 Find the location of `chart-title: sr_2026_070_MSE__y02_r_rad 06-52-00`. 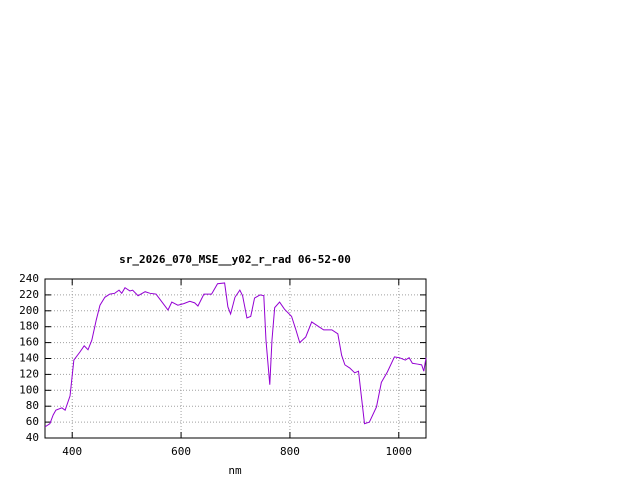

chart-title: sr_2026_070_MSE__y02_r_rad 06-52-00 is located at coordinates (235, 259).